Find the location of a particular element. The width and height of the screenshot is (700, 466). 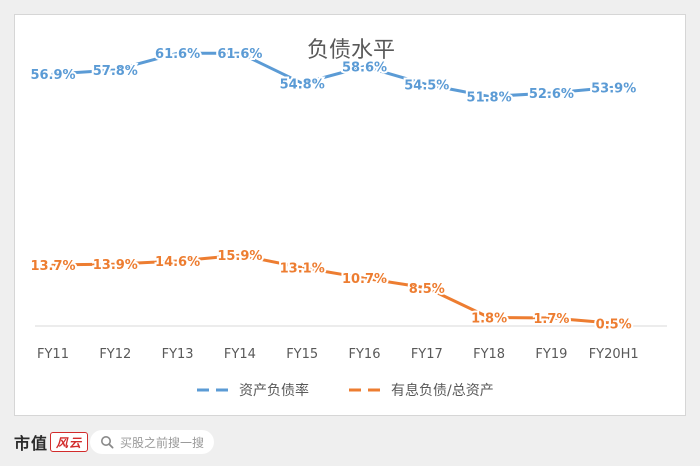

x-tick-label: FY14 is located at coordinates (240, 354).